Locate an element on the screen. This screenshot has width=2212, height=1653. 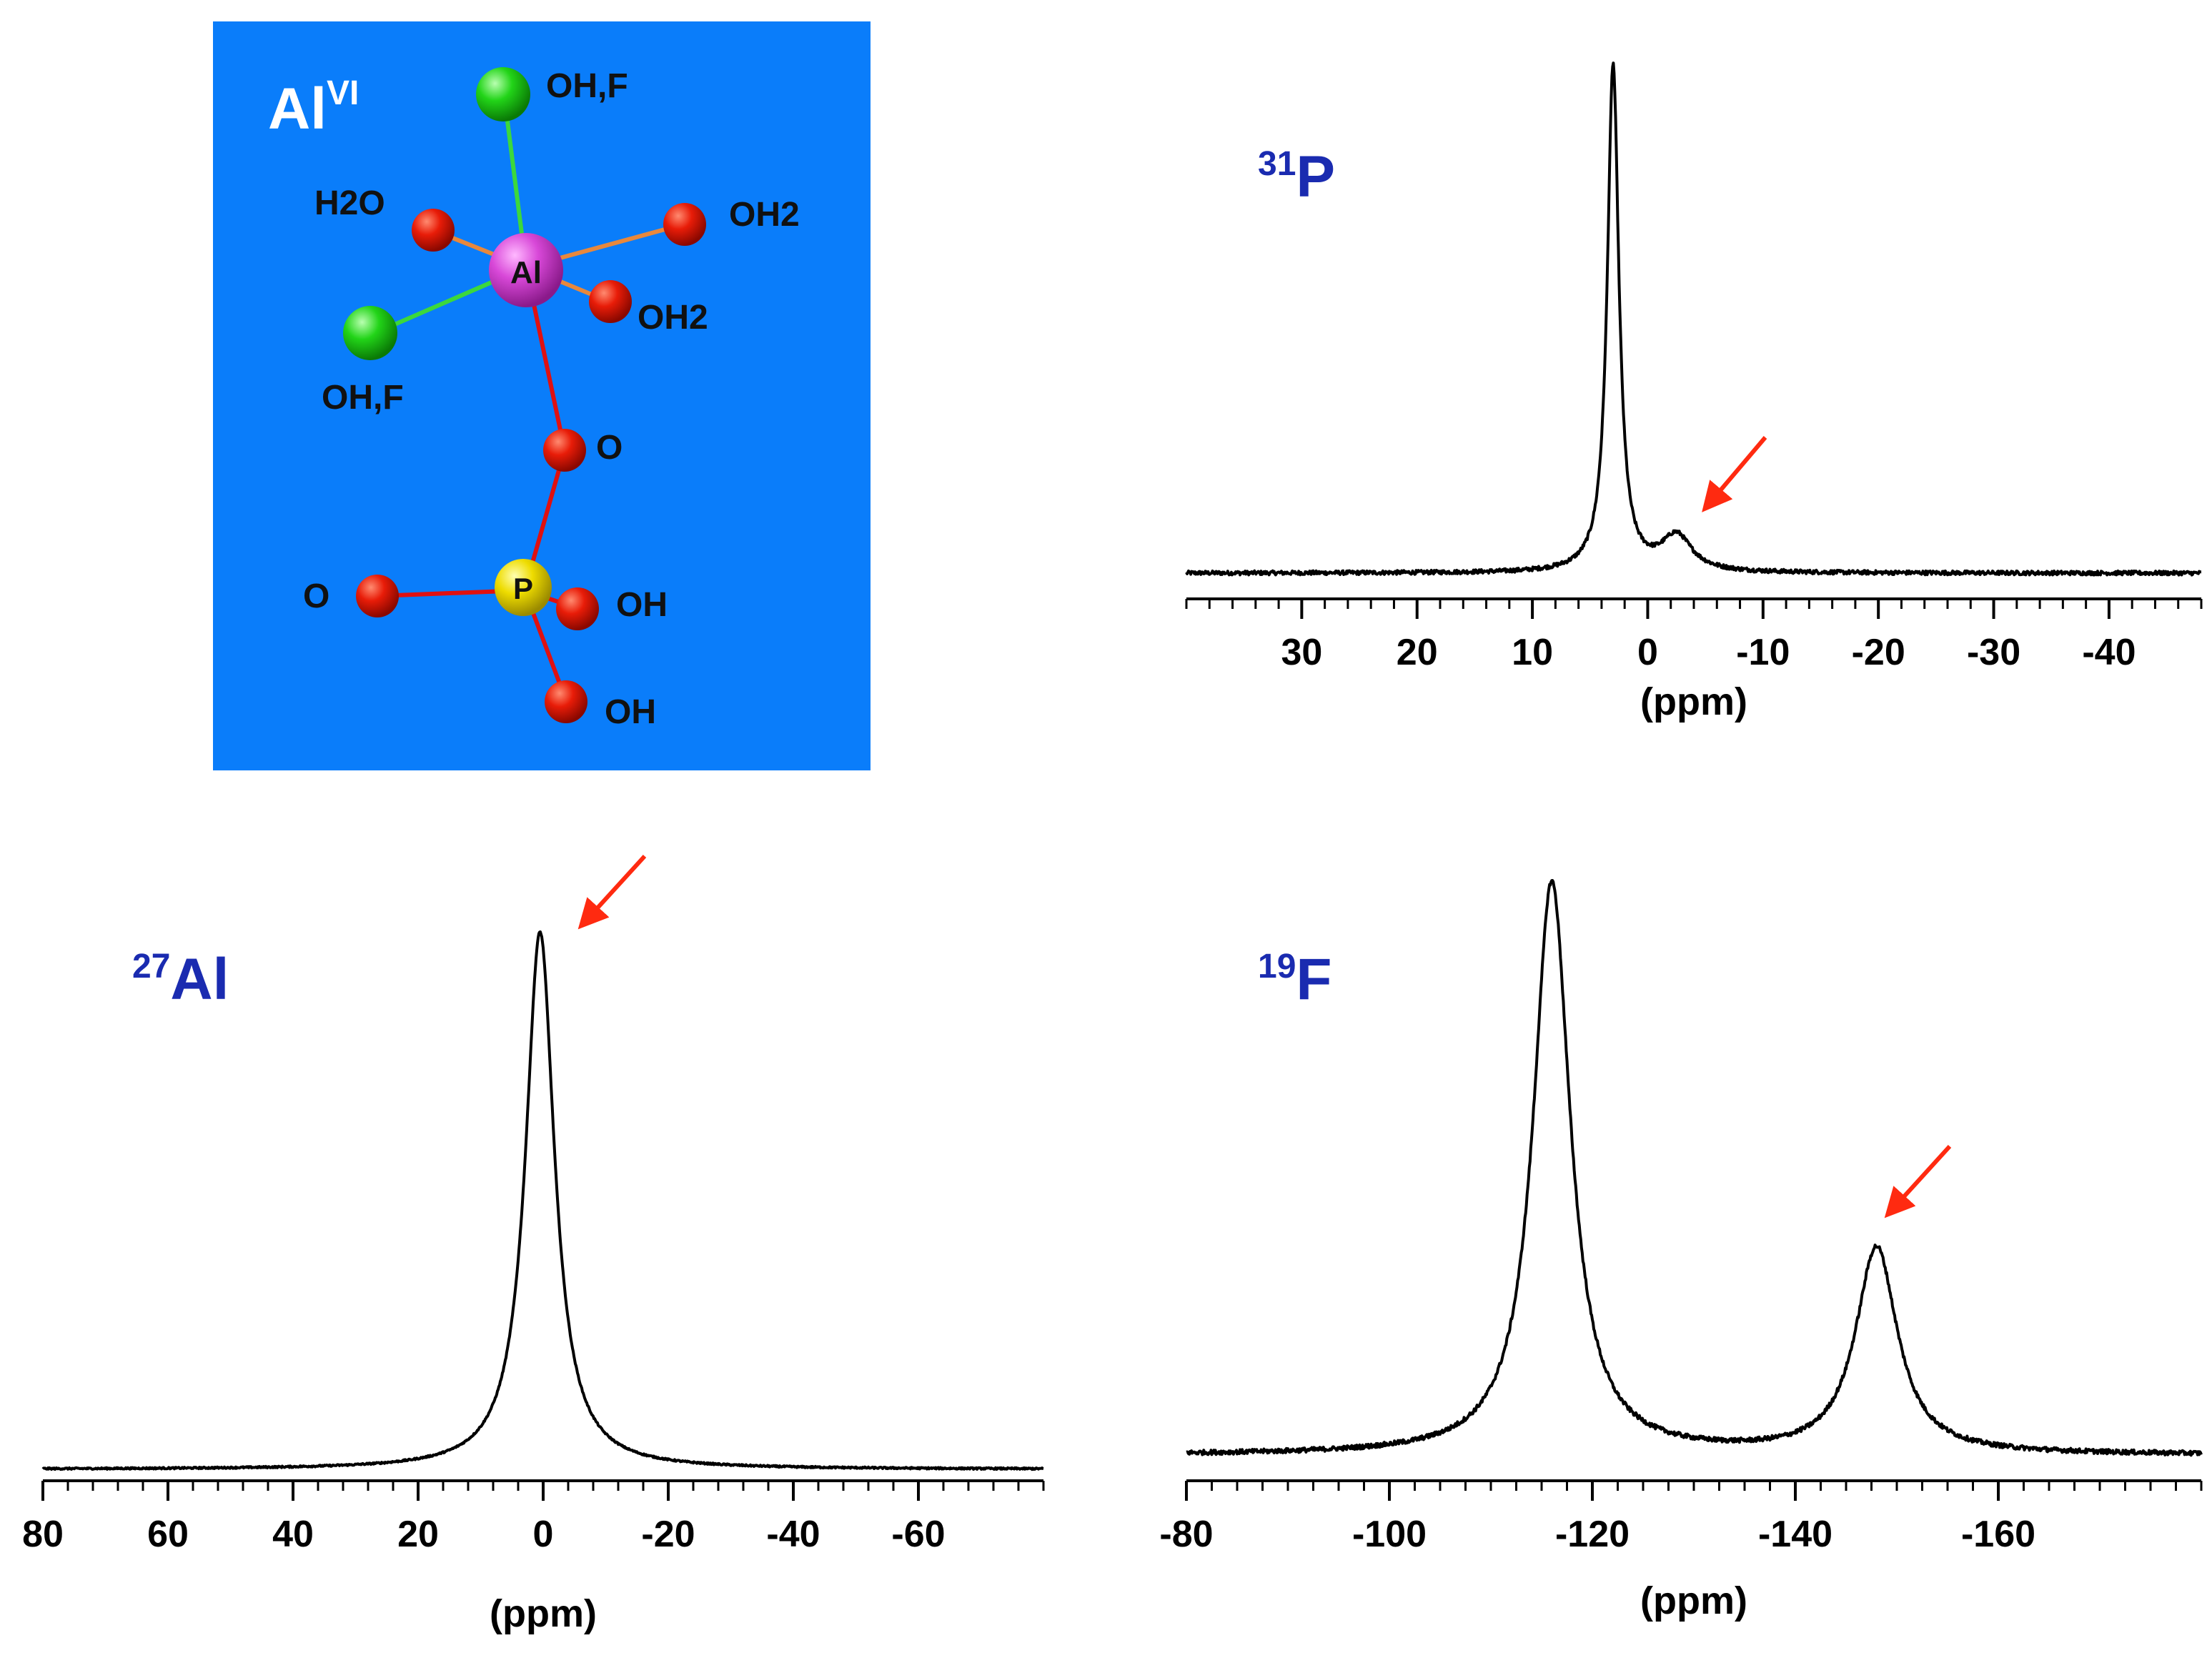
oxygen-atom-bridge is located at coordinates (564, 451).